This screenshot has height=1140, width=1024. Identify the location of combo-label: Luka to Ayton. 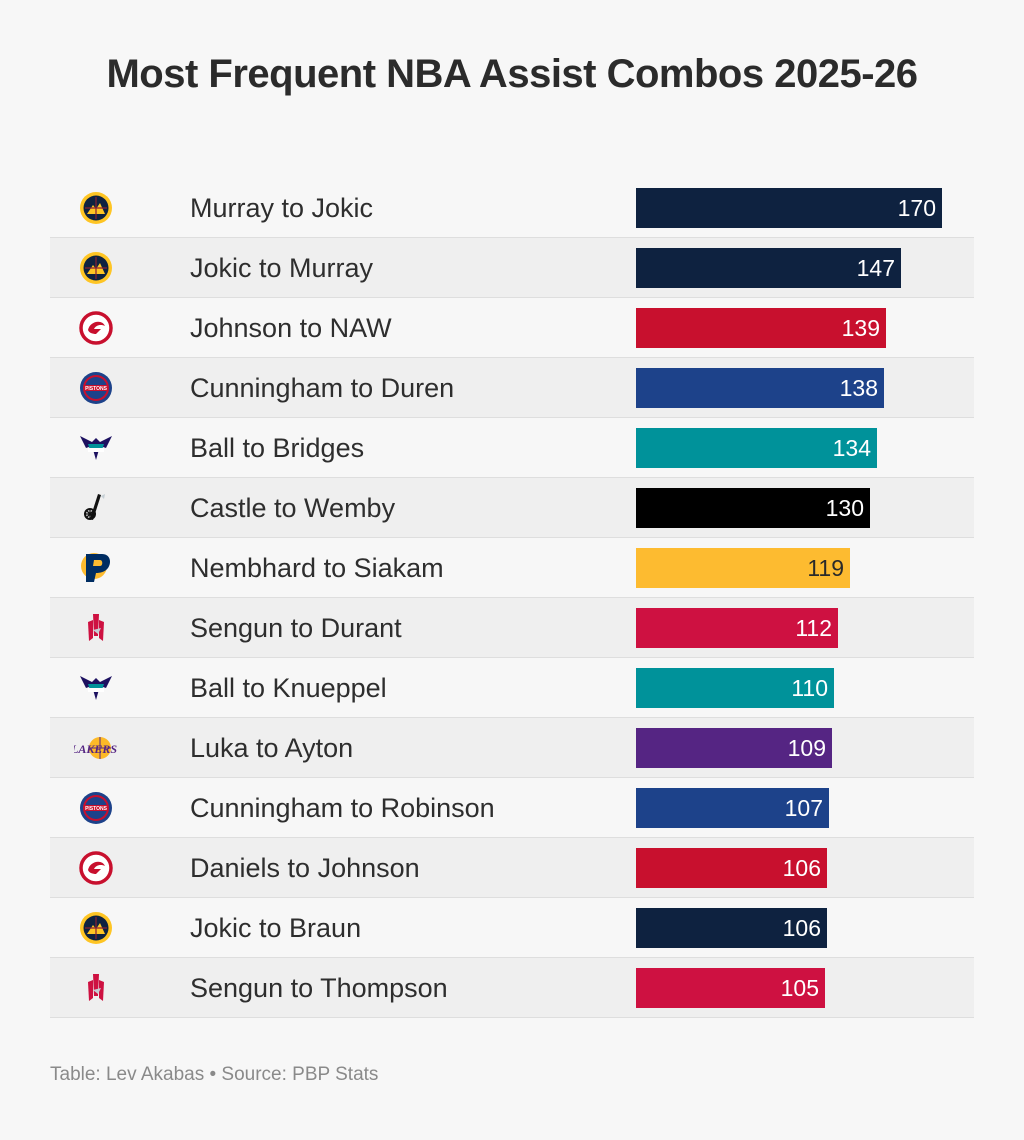
(272, 748).